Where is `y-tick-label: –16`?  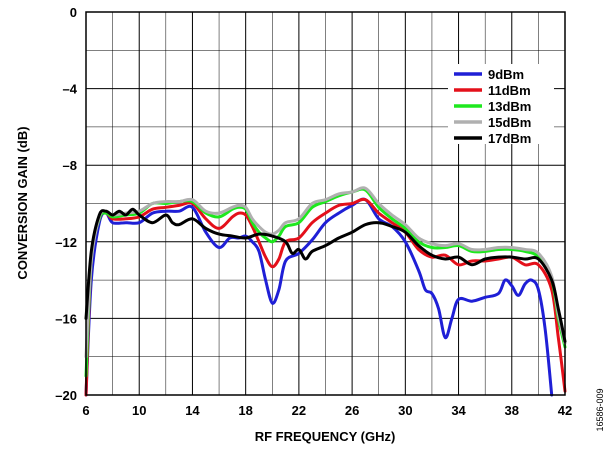 y-tick-label: –16 is located at coordinates (66, 318).